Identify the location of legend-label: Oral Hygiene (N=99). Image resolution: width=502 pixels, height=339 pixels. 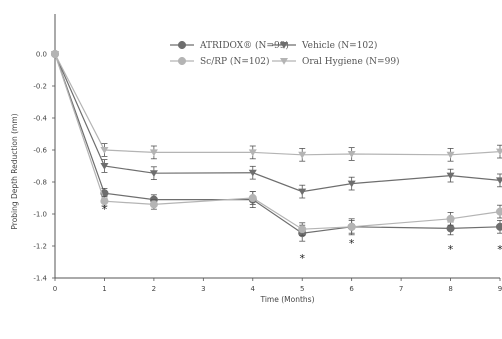
(351, 61).